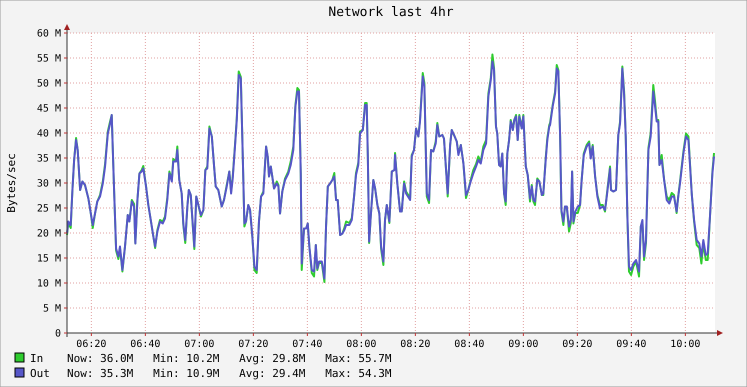 This screenshot has height=387, width=747. I want to click on text: Now: 36.0M Min: 10.2M Avg: 29.8M Max: 55.7M, so click(229, 358).